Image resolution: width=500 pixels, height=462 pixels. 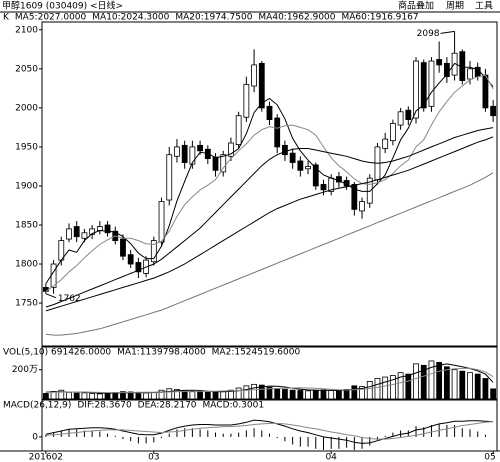 I want to click on menu-item: 周期, so click(x=455, y=6).